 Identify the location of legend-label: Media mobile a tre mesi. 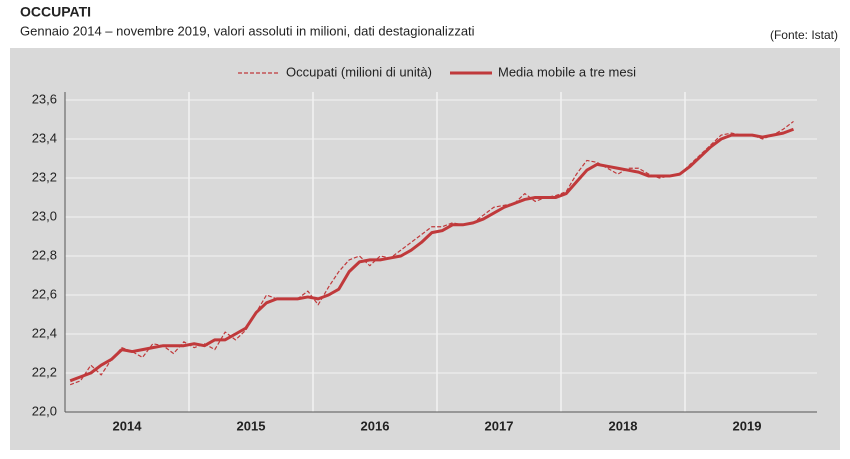
(567, 71).